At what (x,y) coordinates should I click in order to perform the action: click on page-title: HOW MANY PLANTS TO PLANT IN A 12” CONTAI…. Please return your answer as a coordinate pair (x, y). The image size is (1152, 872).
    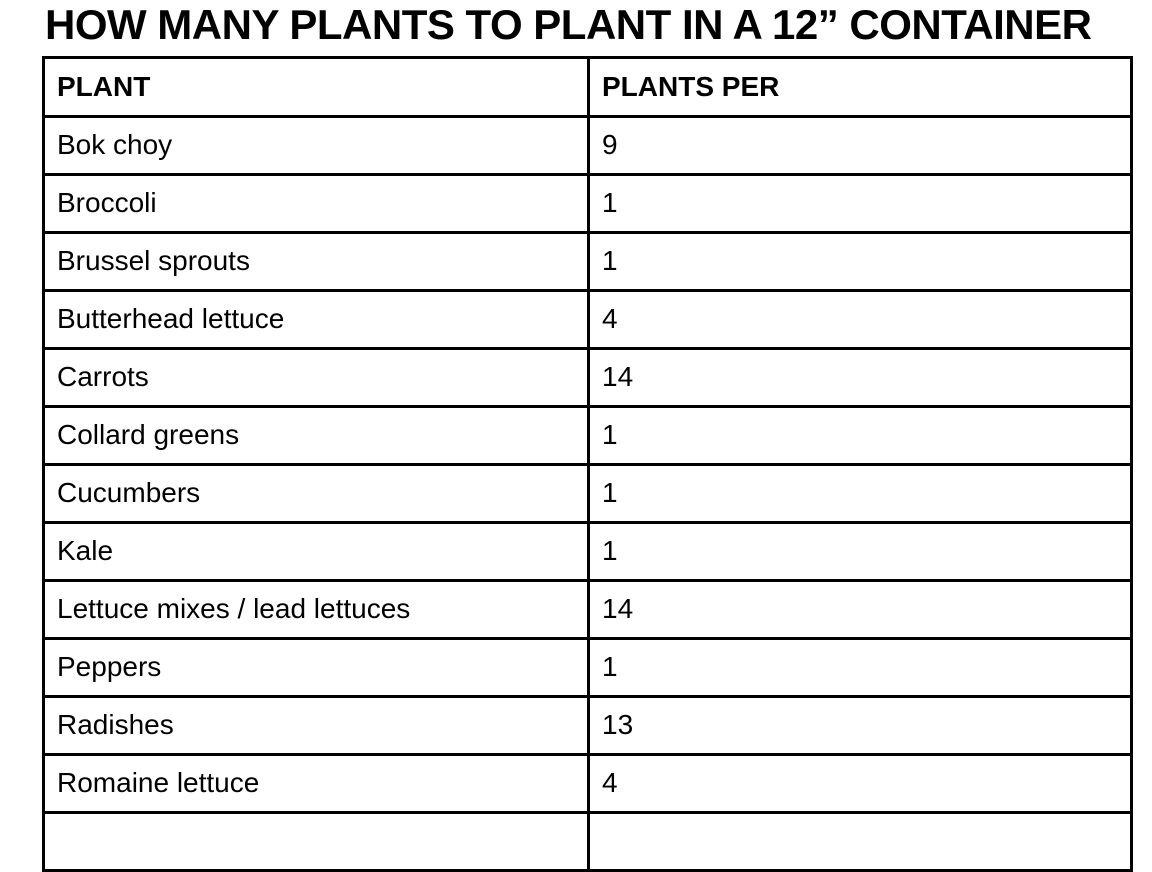
    Looking at the image, I should click on (568, 24).